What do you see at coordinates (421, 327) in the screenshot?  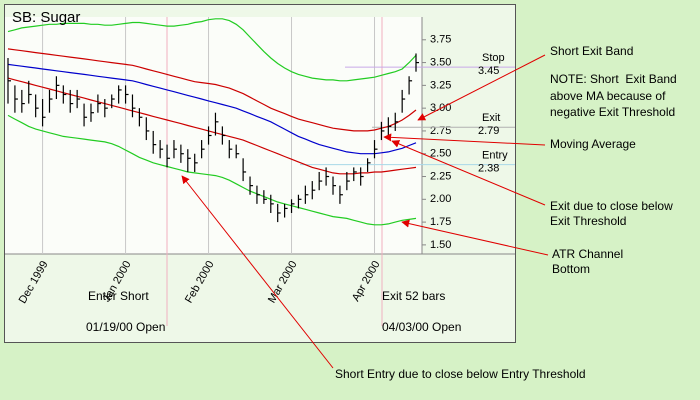 I see `annotation: 04/03/00 Open` at bounding box center [421, 327].